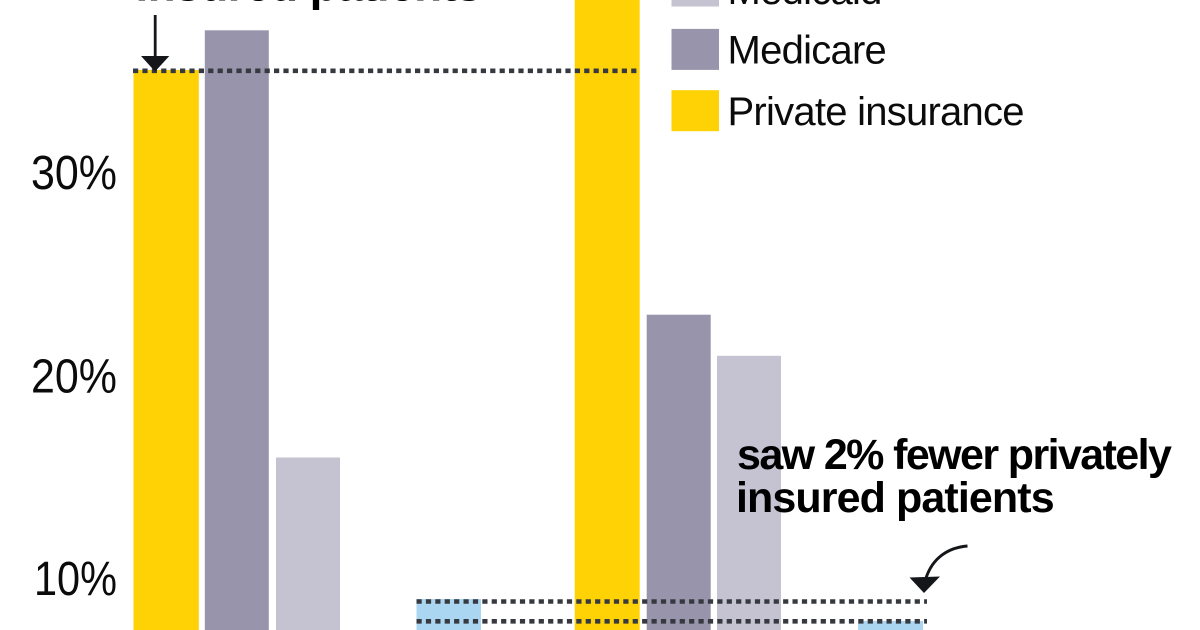 The height and width of the screenshot is (630, 1200). What do you see at coordinates (75, 579) in the screenshot?
I see `svg-text: 10%` at bounding box center [75, 579].